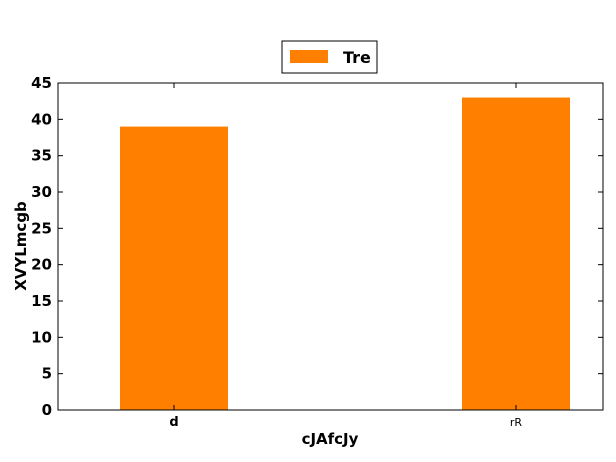  Describe the element at coordinates (309, 56) in the screenshot. I see `legend-swatch-tre` at that location.